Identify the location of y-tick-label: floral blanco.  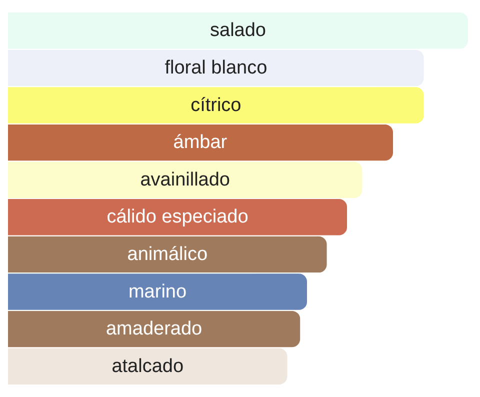
(216, 67).